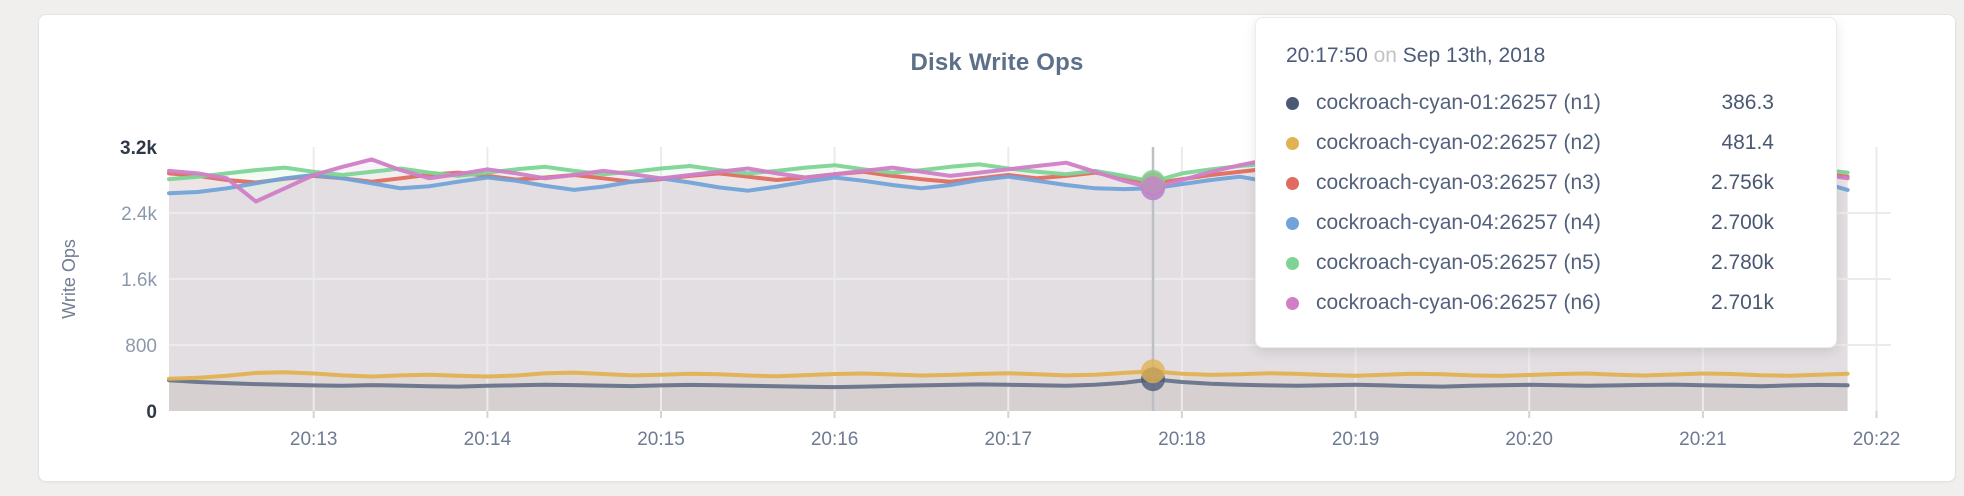 The height and width of the screenshot is (496, 1964). What do you see at coordinates (1008, 383) in the screenshot?
I see `series-line-n1` at bounding box center [1008, 383].